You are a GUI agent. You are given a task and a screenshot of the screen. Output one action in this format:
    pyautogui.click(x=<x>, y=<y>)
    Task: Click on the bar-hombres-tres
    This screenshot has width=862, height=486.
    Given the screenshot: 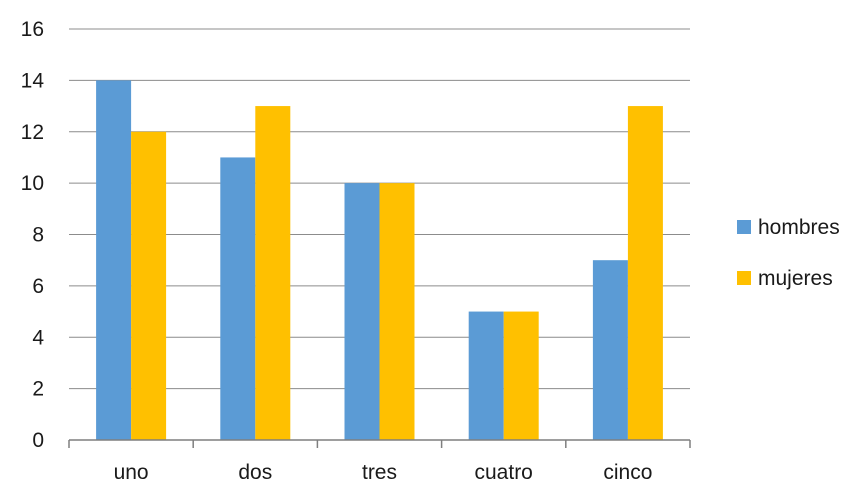 What is the action you would take?
    pyautogui.click(x=362, y=311)
    